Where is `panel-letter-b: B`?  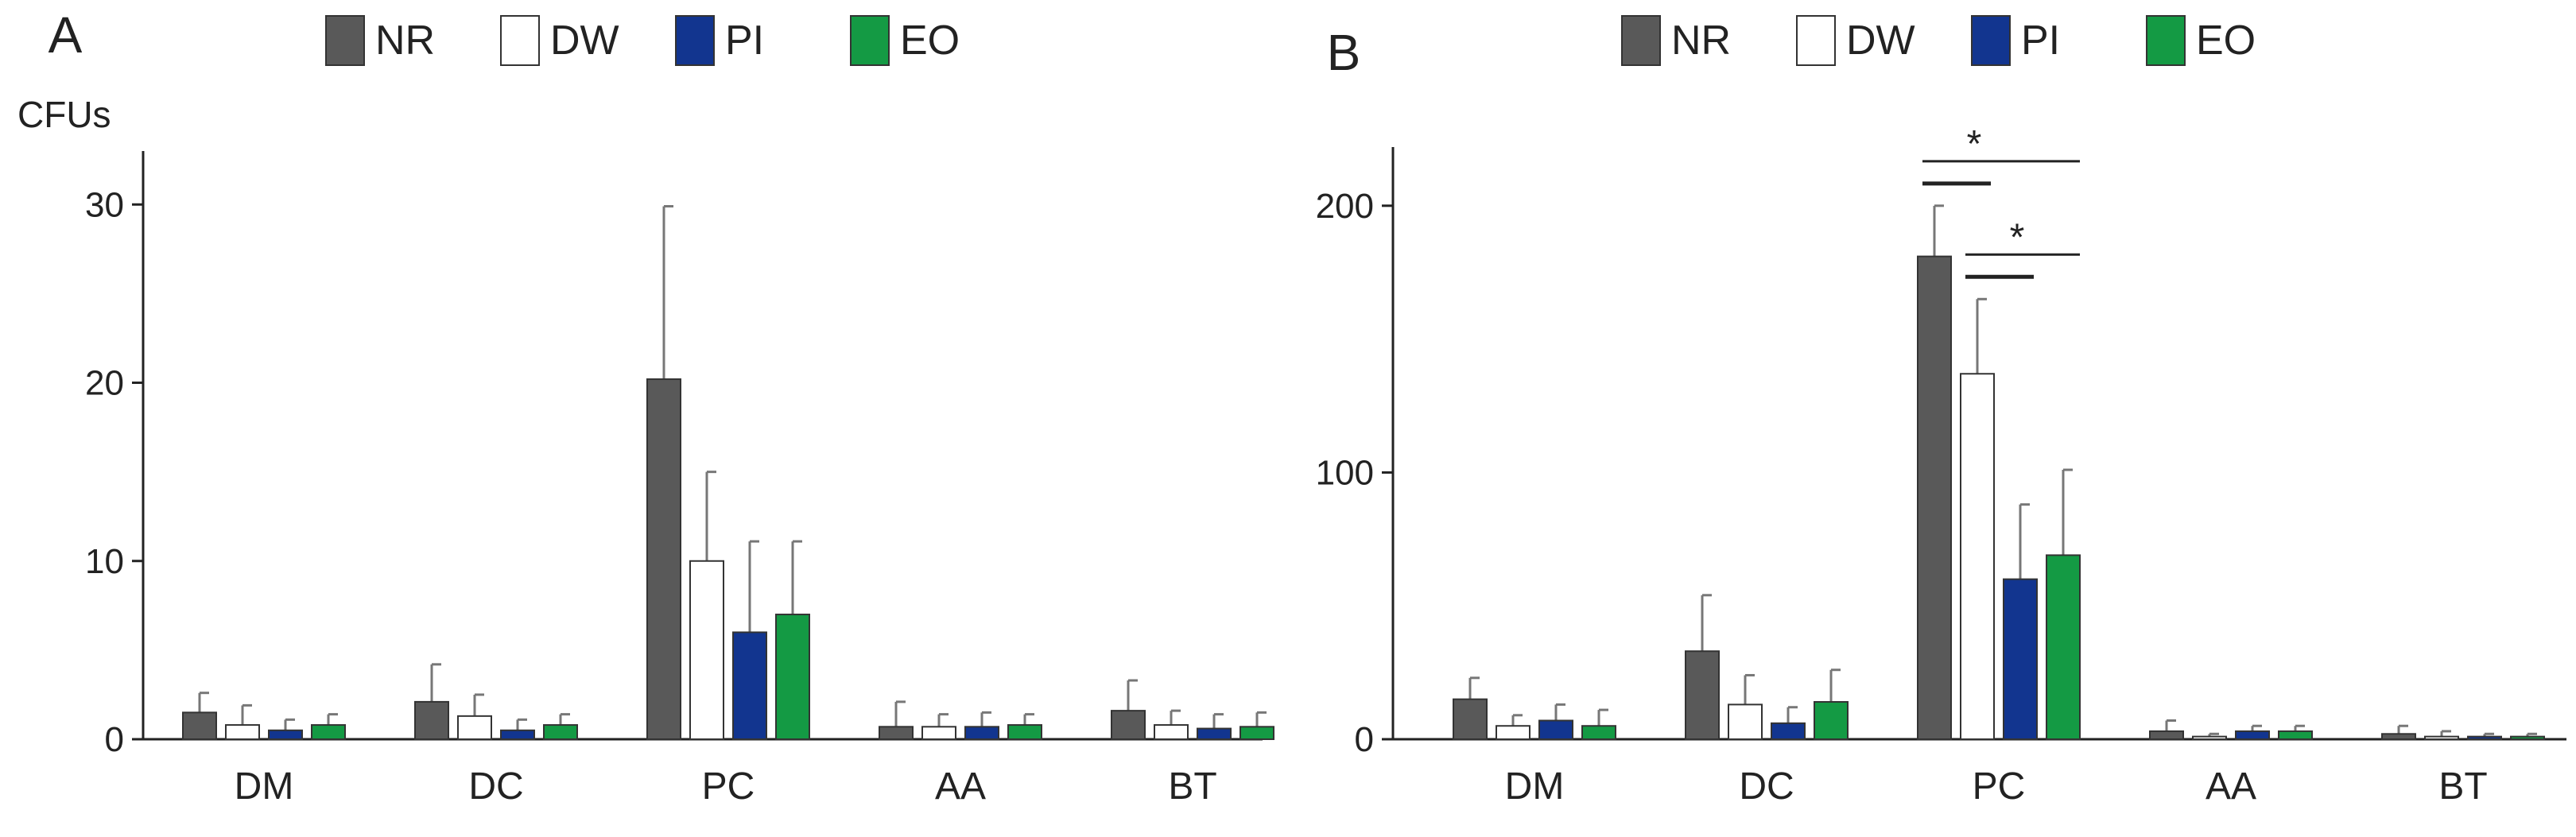 panel-letter-b: B is located at coordinates (1344, 52).